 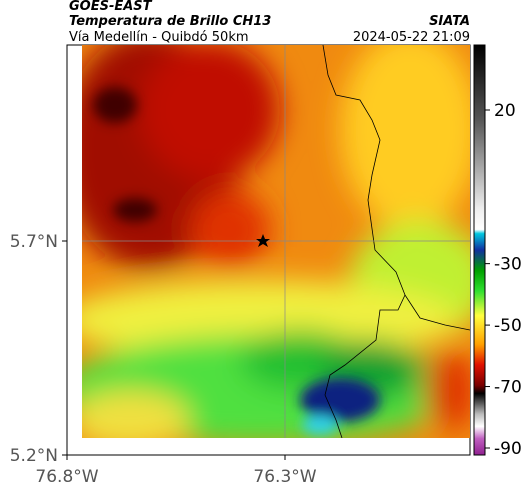 I want to click on lon-label: 76.8°W, so click(x=66, y=477).